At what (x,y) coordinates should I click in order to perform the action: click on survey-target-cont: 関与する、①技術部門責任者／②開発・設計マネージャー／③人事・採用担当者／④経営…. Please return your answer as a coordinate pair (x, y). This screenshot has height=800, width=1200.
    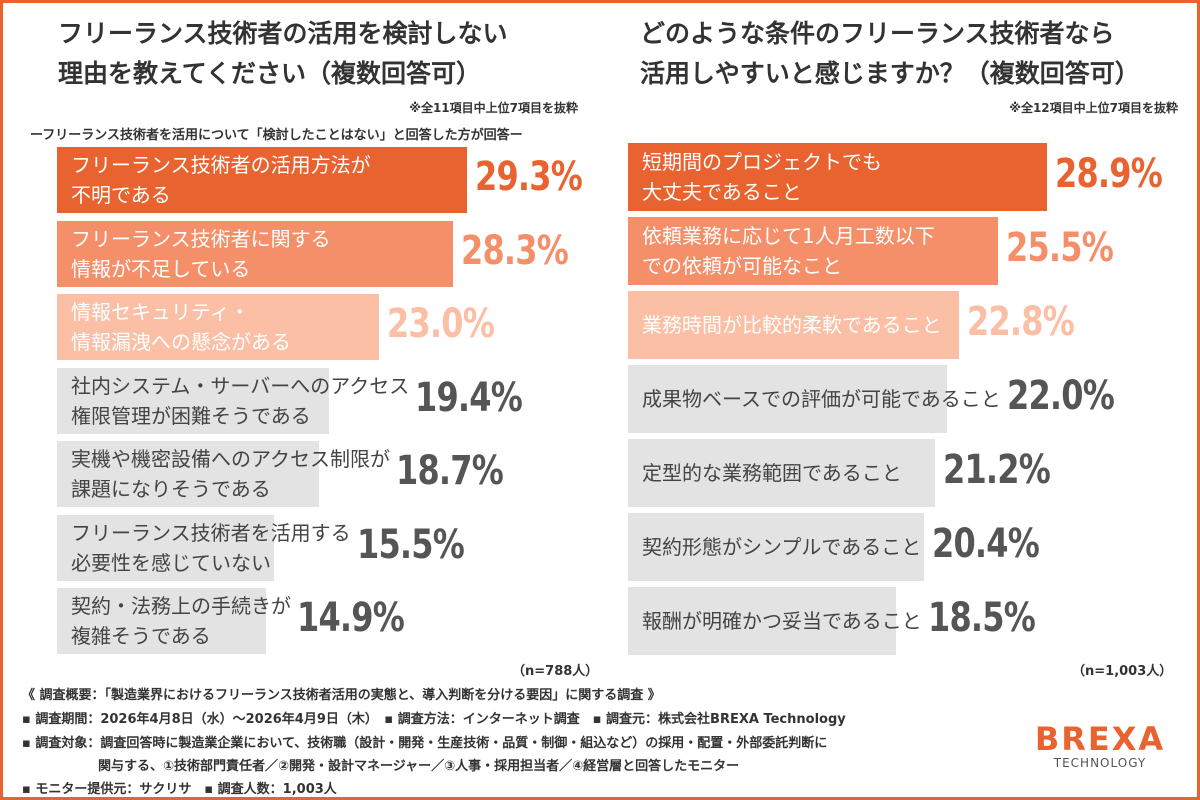
    Looking at the image, I should click on (419, 766).